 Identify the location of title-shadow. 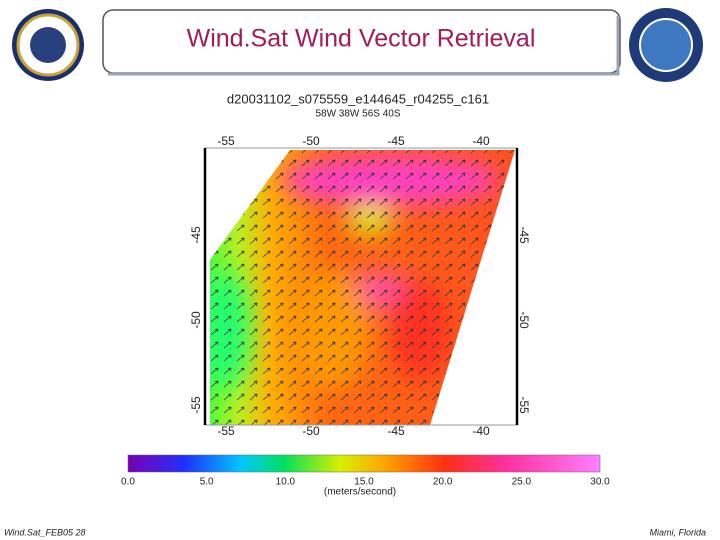
(364, 46).